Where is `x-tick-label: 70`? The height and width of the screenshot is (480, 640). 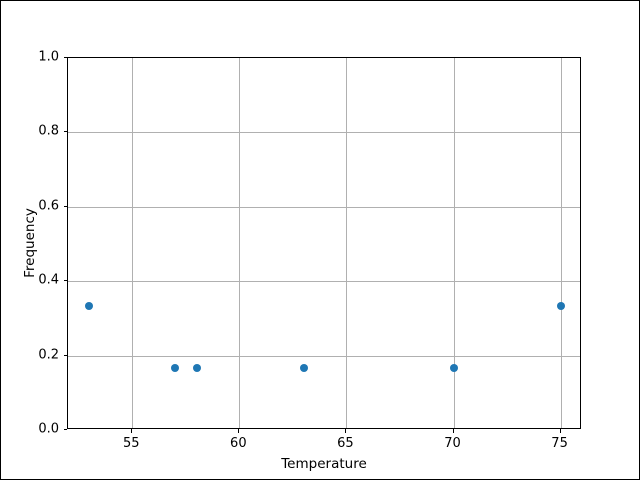
x-tick-label: 70 is located at coordinates (452, 443).